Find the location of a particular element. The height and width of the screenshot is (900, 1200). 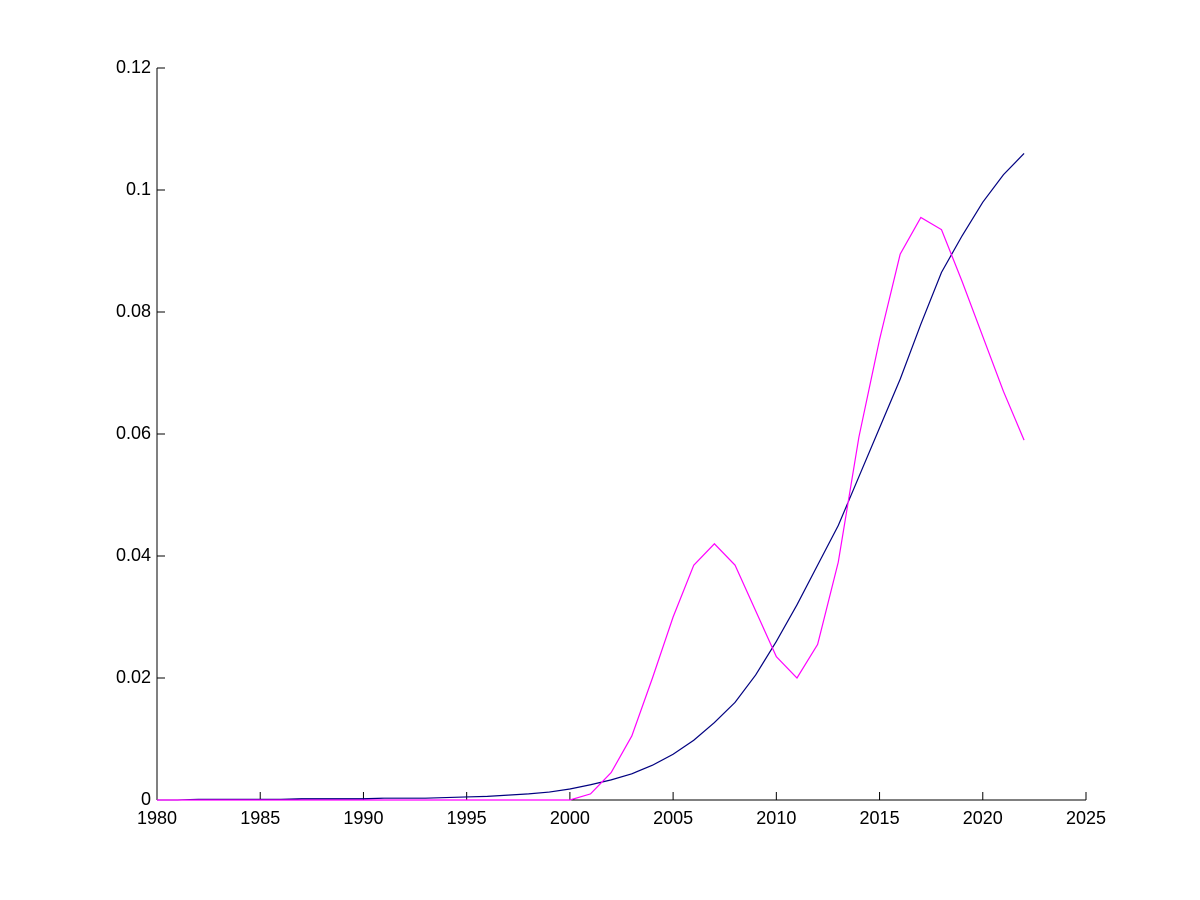

x-tick-label: 1980 is located at coordinates (157, 818).